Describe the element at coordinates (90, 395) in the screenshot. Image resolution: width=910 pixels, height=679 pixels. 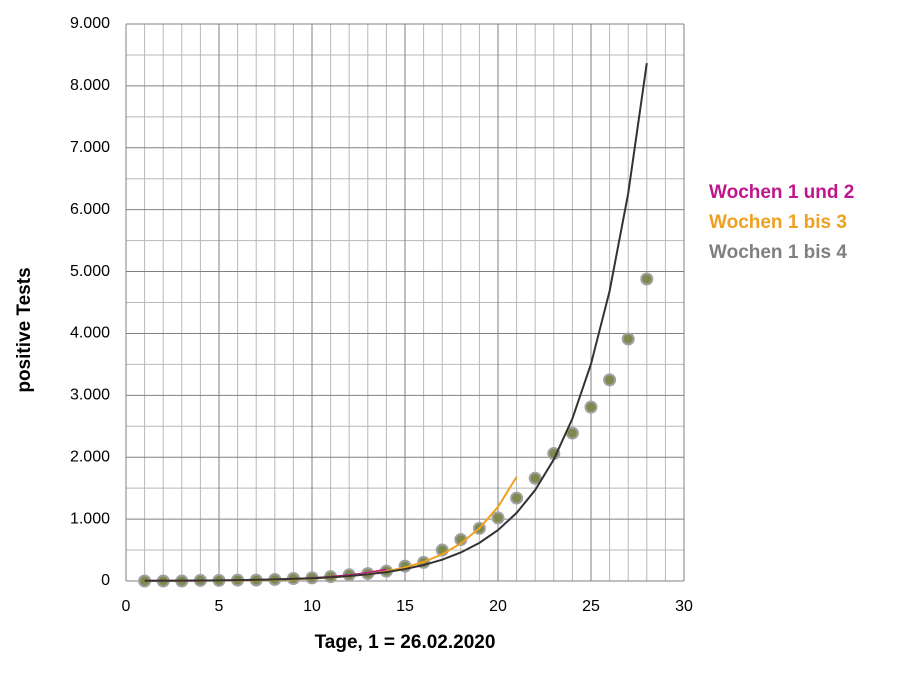
I see `y-tick-label: 3.000` at that location.